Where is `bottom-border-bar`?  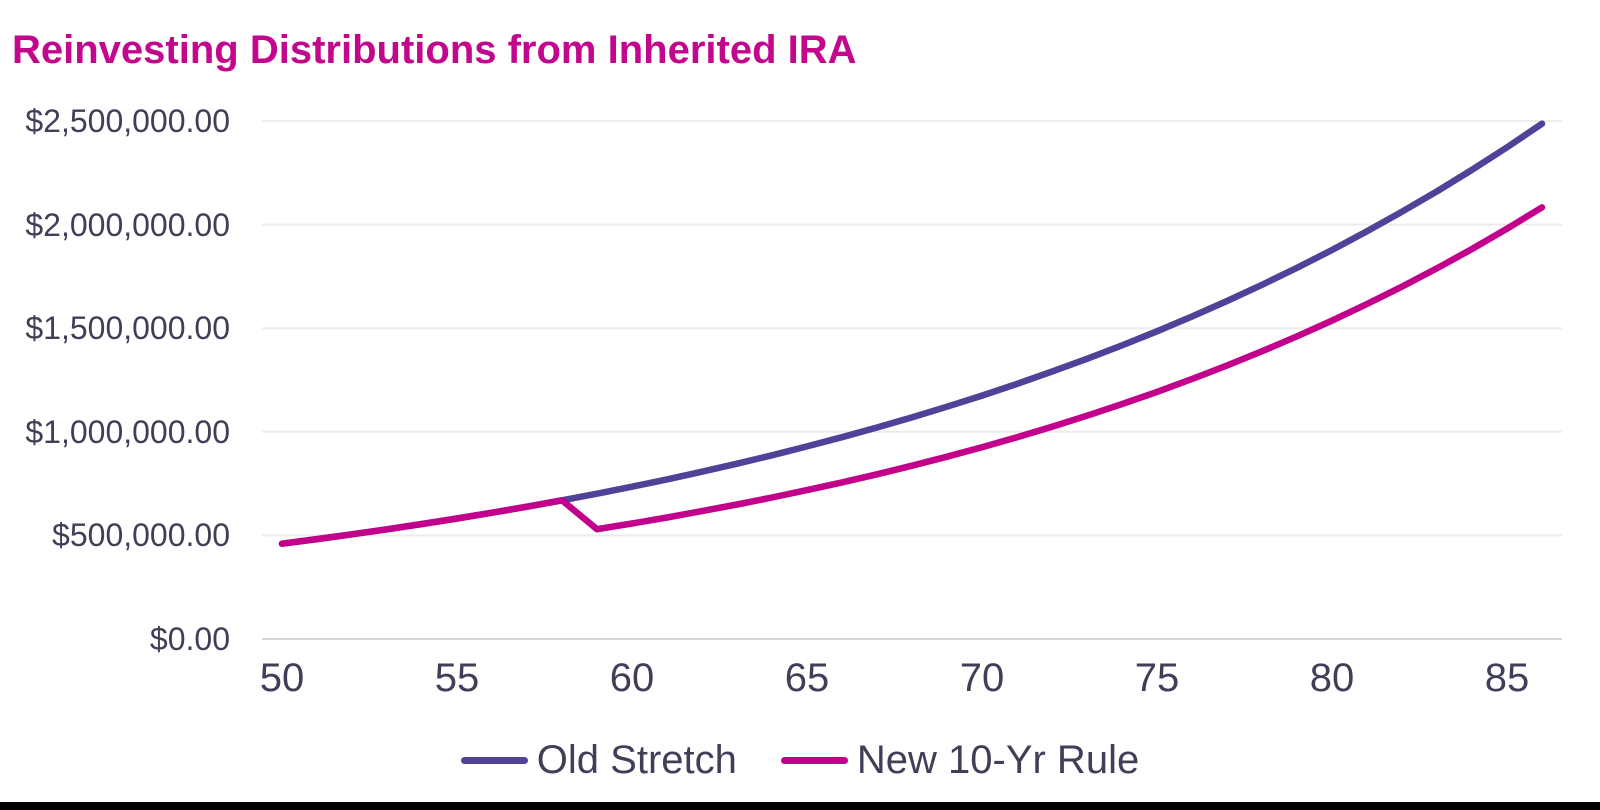 bottom-border-bar is located at coordinates (800, 806).